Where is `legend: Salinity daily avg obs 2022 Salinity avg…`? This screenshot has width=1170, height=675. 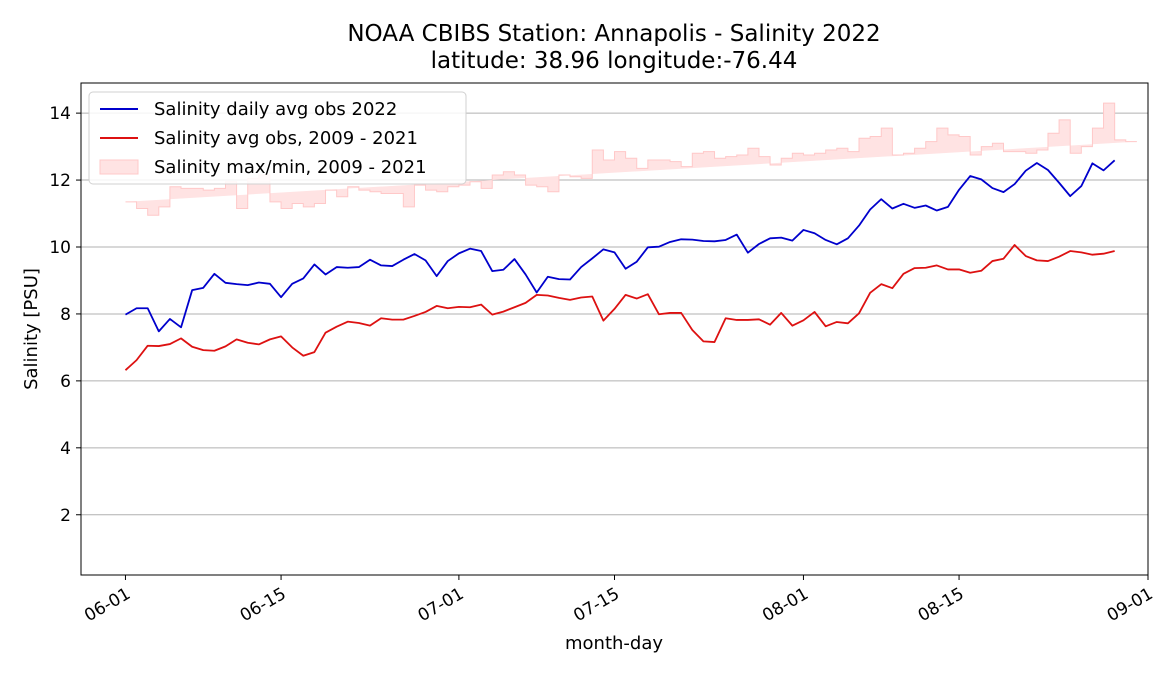 legend: Salinity daily avg obs 2022 Salinity avg… is located at coordinates (277, 138).